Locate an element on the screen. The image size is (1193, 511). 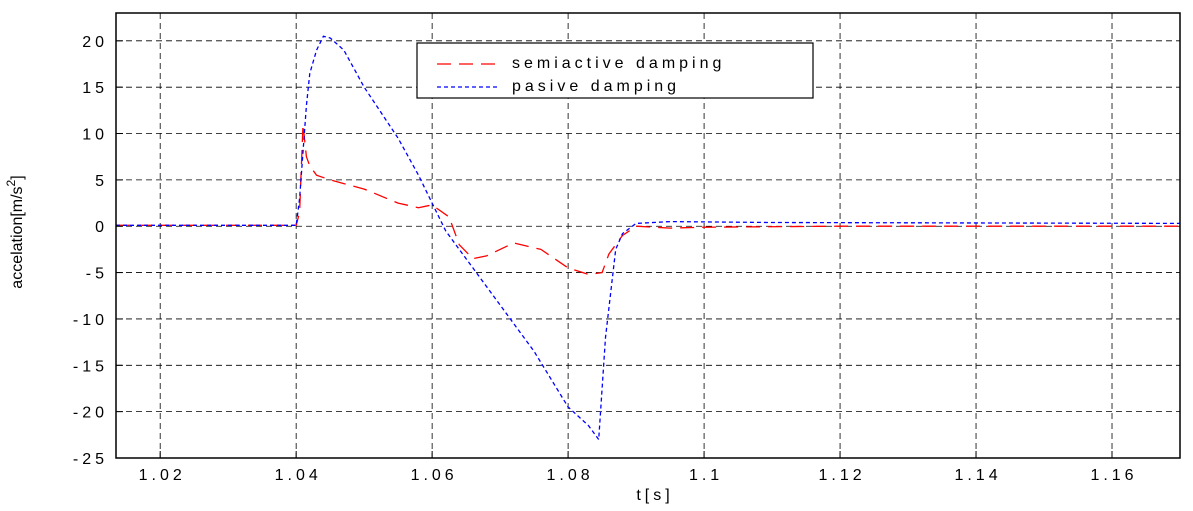
y-tick-label: -5 is located at coordinates (97, 274).